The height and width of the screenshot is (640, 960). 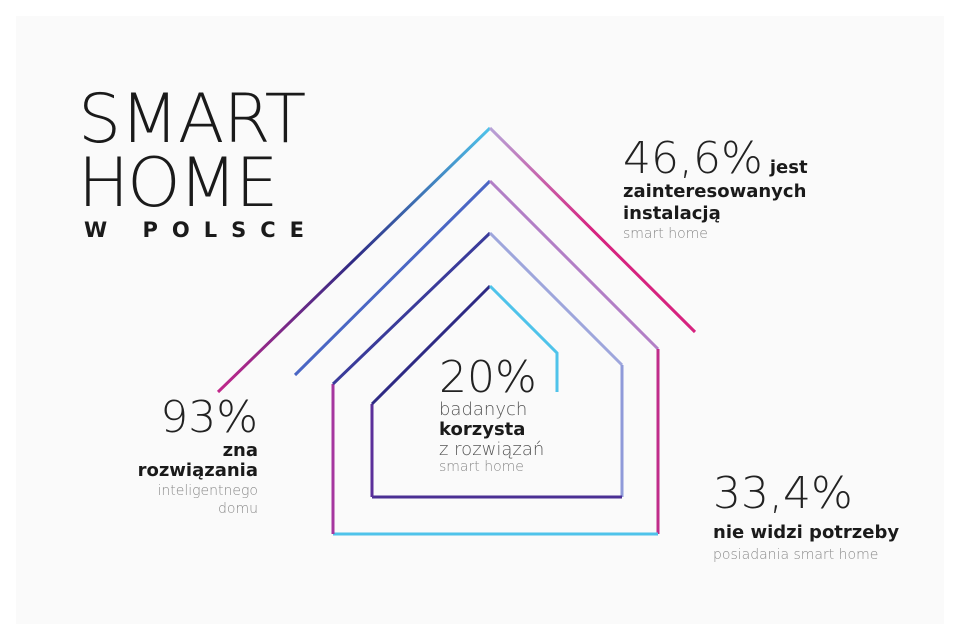 What do you see at coordinates (482, 429) in the screenshot?
I see `stat-uses-bold-line: korzysta` at bounding box center [482, 429].